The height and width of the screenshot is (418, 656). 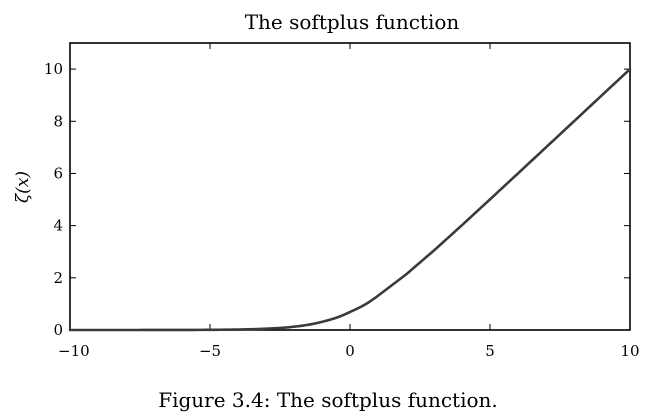 What do you see at coordinates (58, 121) in the screenshot?
I see `y-tick-label: 8` at bounding box center [58, 121].